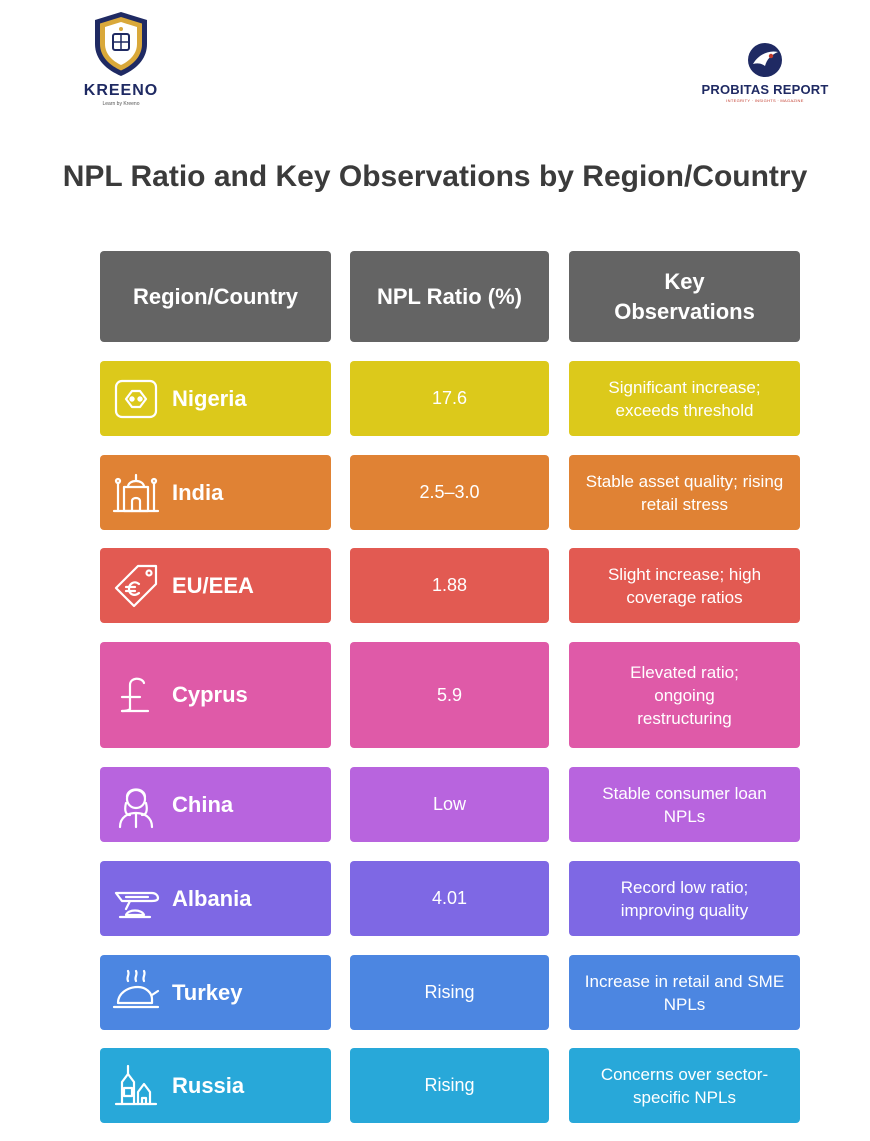 The width and height of the screenshot is (870, 1141). What do you see at coordinates (684, 1085) in the screenshot?
I see `row-russia-observation: Concerns over sector-specific NPLs` at bounding box center [684, 1085].